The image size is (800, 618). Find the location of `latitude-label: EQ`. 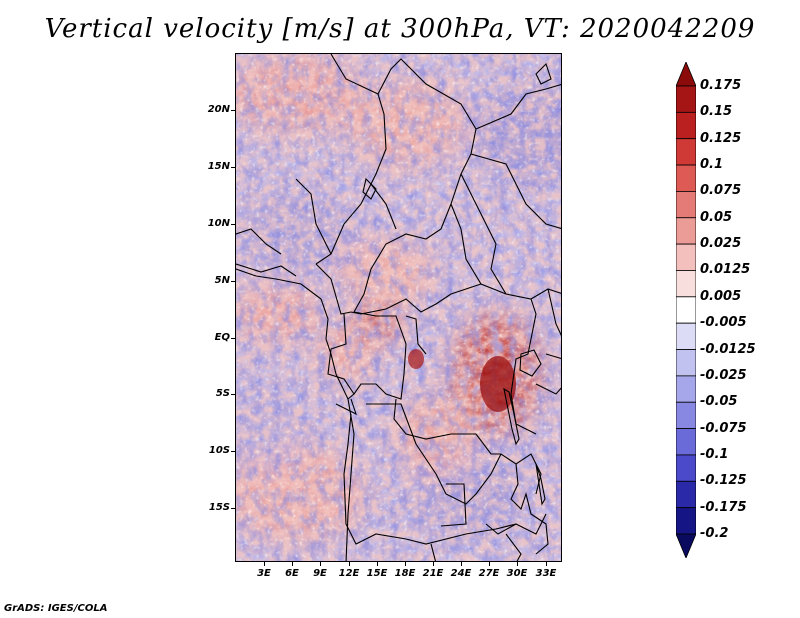

latitude-label: EQ is located at coordinates (222, 337).